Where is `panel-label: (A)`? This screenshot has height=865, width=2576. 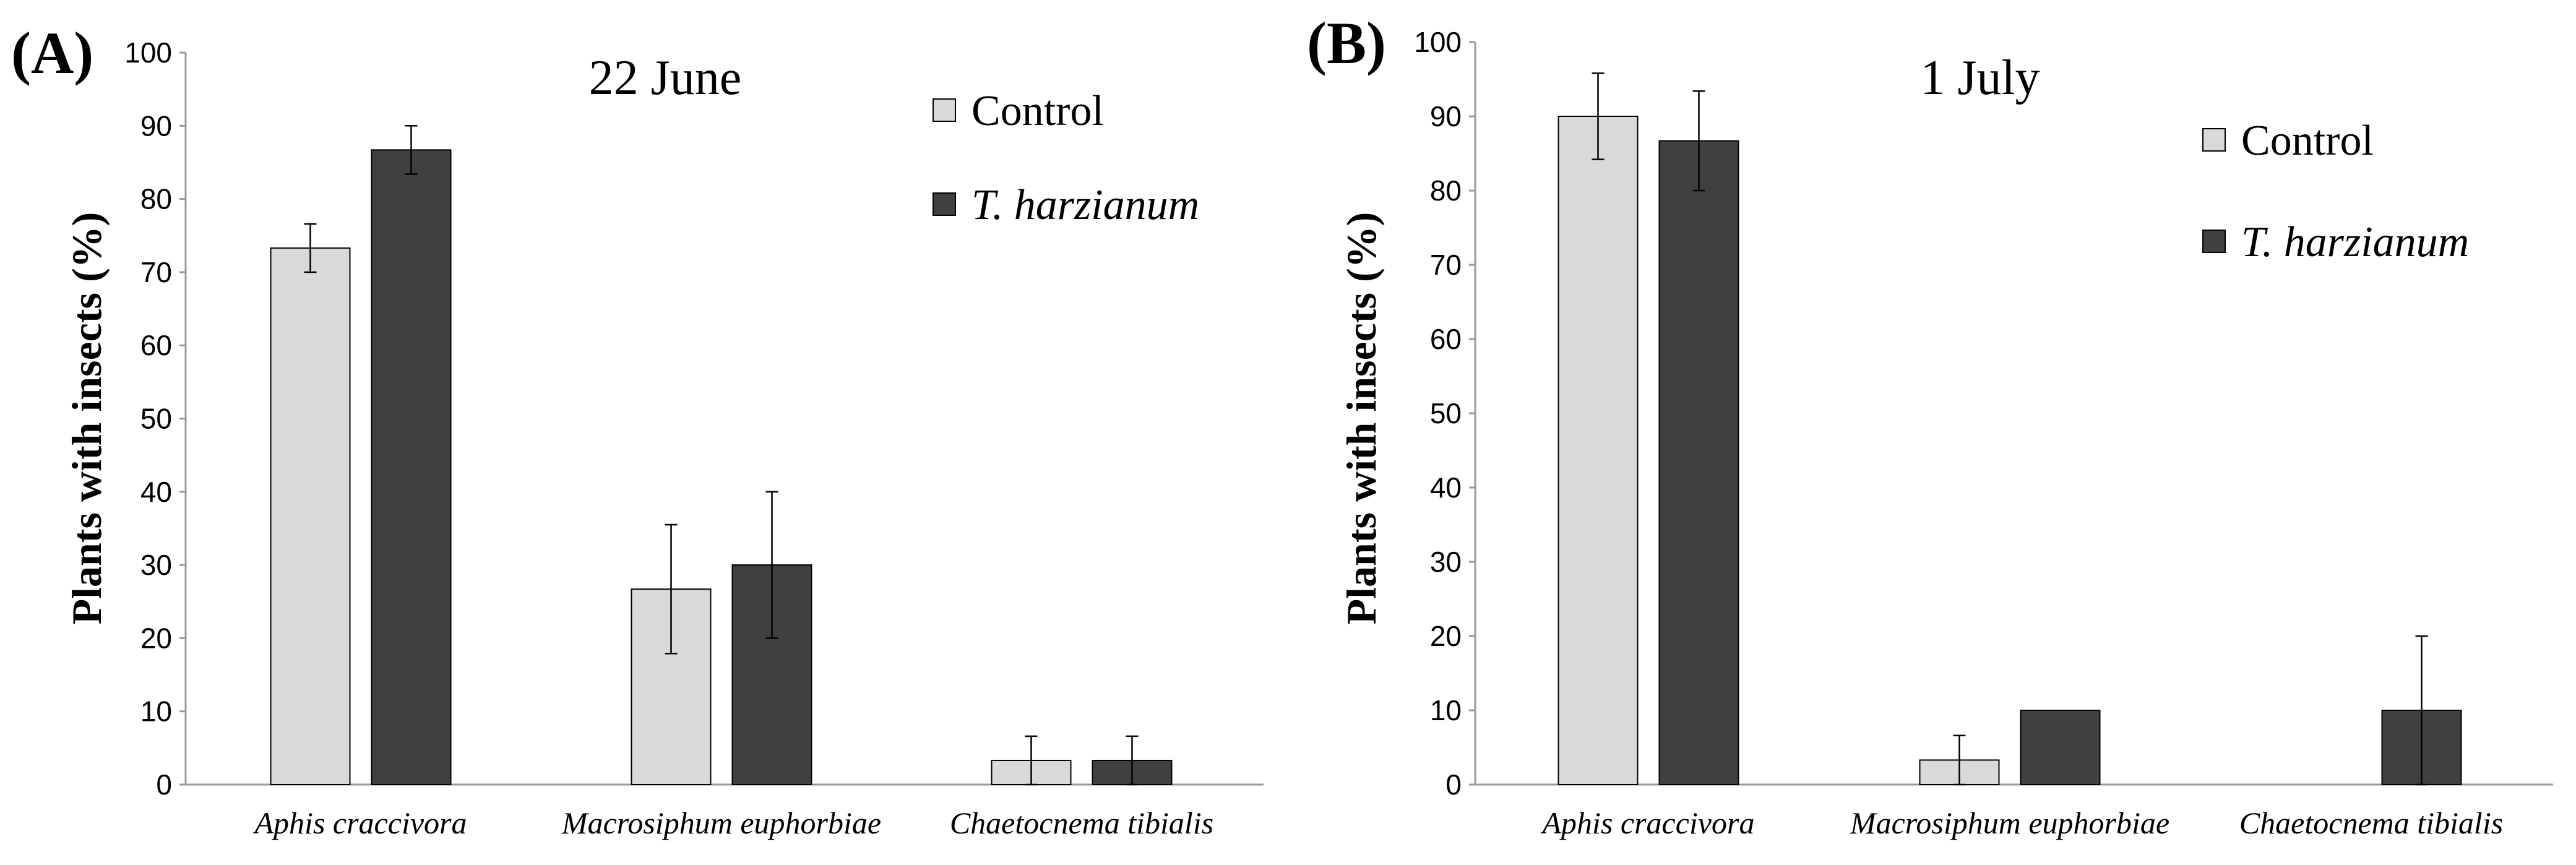
panel-label: (A) is located at coordinates (52, 53).